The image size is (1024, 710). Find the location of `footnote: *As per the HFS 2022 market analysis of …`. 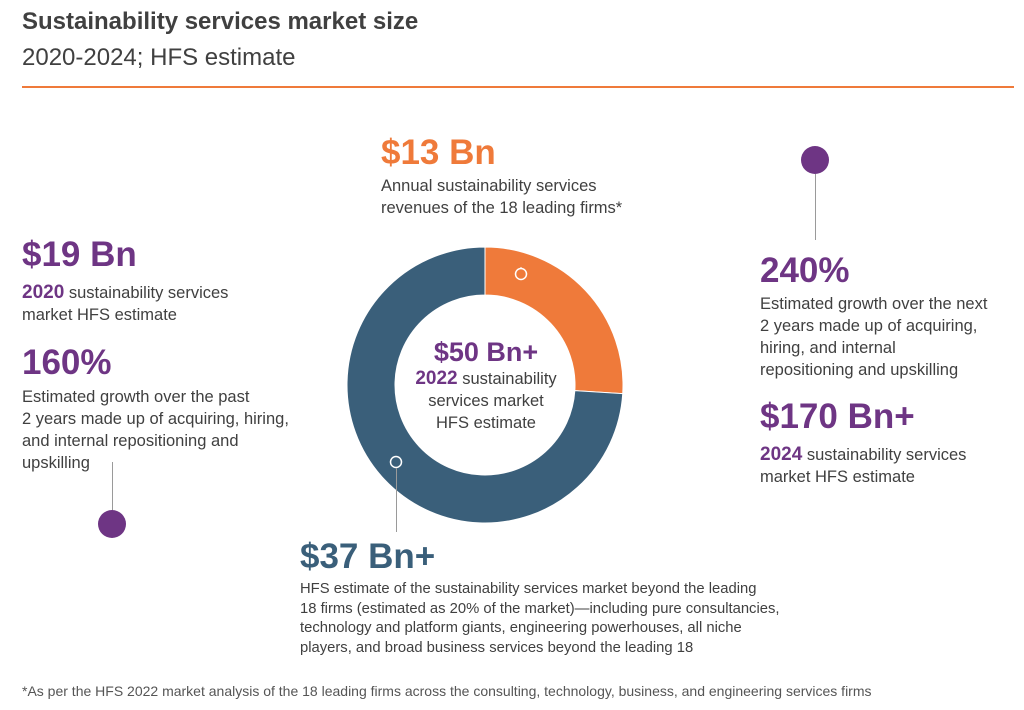

footnote: *As per the HFS 2022 market analysis of … is located at coordinates (447, 691).